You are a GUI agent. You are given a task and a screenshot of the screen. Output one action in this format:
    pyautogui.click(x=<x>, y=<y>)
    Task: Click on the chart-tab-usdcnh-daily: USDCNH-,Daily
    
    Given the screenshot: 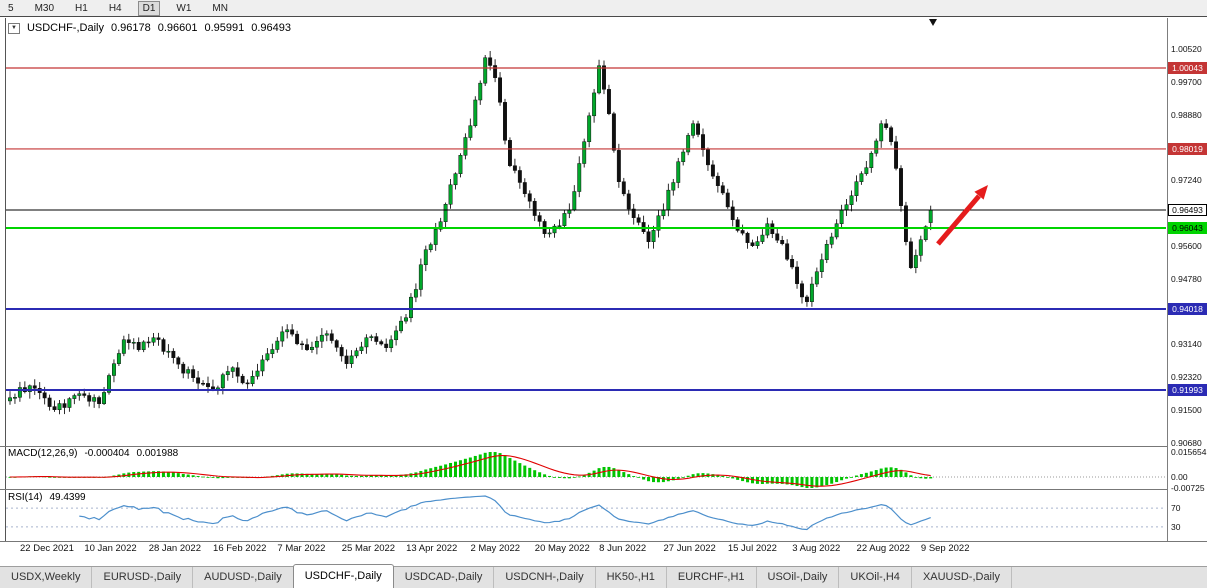 What is the action you would take?
    pyautogui.click(x=545, y=577)
    